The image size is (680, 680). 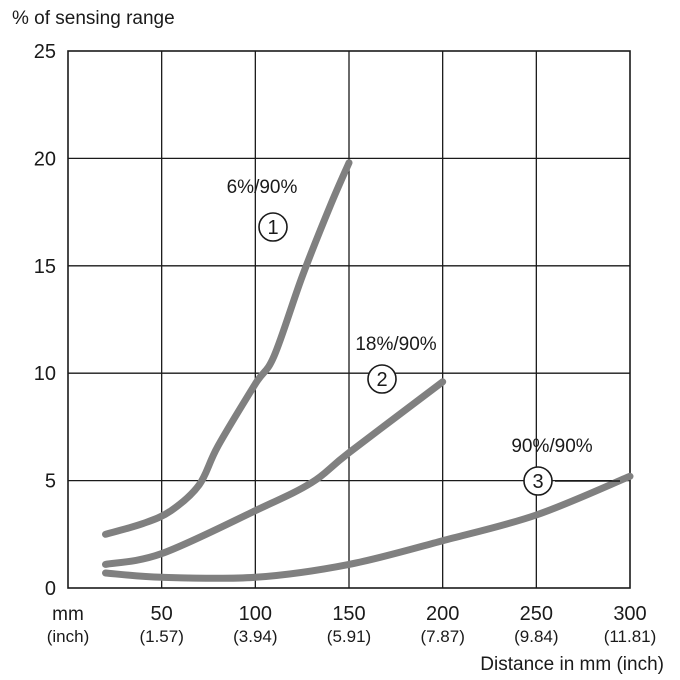 What do you see at coordinates (45, 159) in the screenshot?
I see `y-tick-label: 20` at bounding box center [45, 159].